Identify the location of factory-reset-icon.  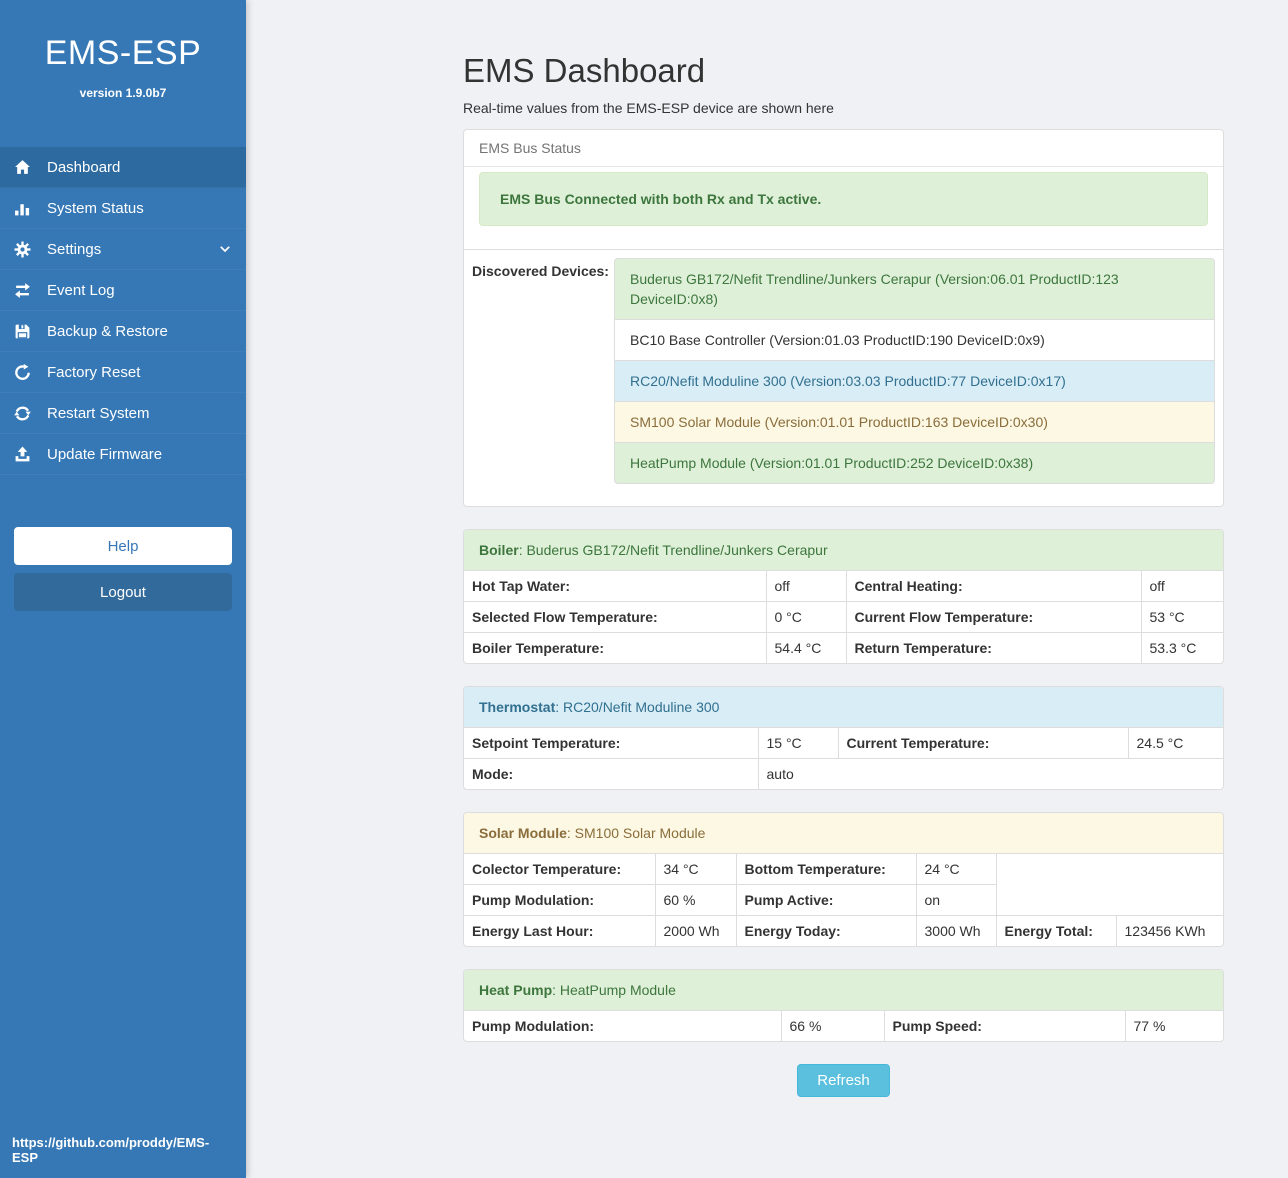
(22, 372).